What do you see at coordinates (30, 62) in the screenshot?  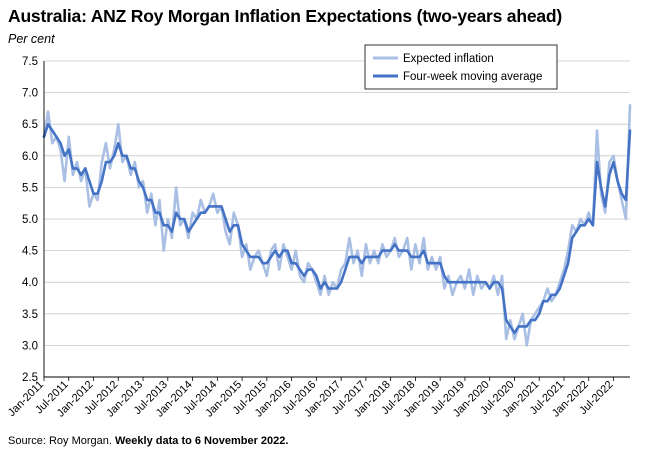 I see `y-tick-label: 7.5` at bounding box center [30, 62].